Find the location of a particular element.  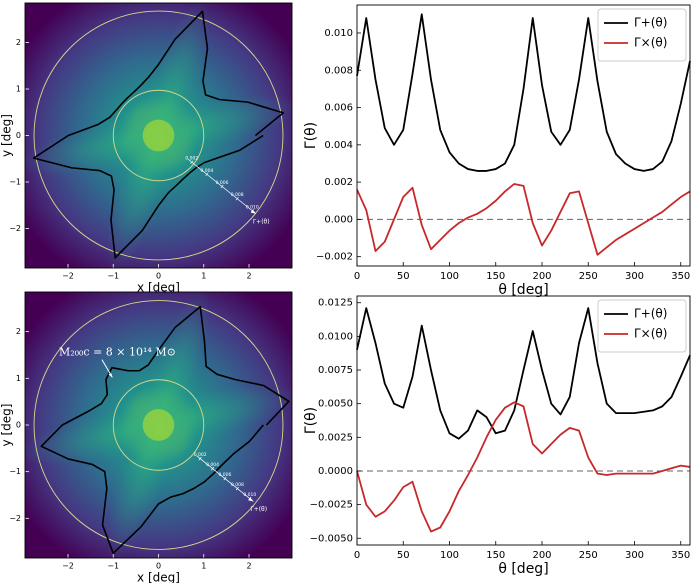

y-tick-label: 0.0100 is located at coordinates (335, 336).